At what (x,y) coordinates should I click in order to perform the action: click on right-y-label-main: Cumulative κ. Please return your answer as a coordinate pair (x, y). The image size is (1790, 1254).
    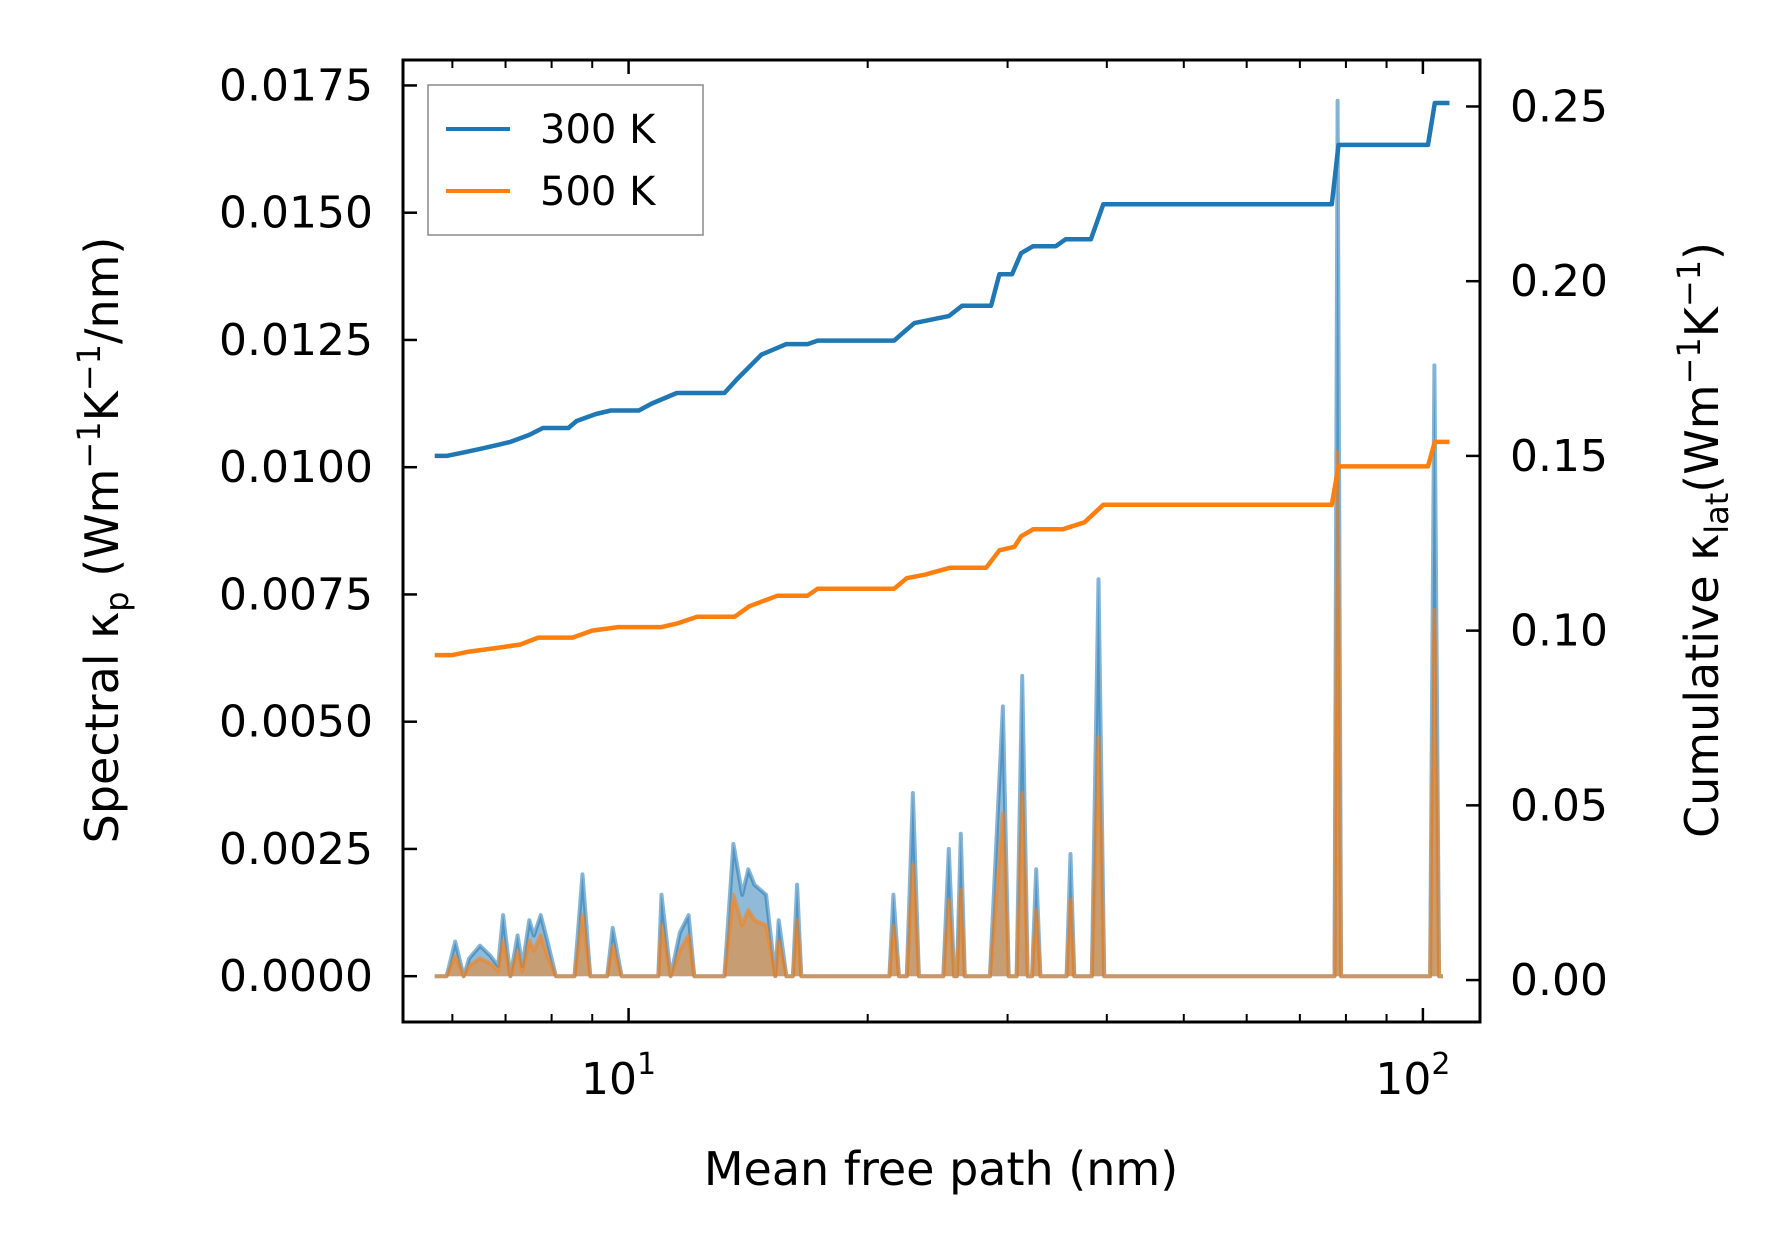
    Looking at the image, I should click on (1702, 686).